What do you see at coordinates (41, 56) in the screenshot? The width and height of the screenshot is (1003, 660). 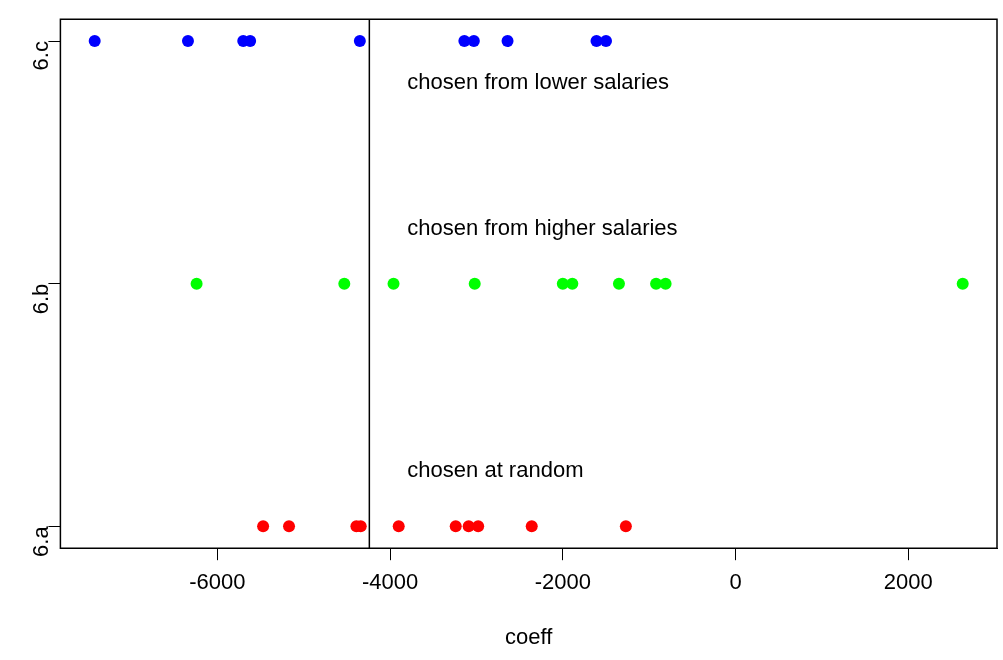 I see `y-tick-label: 6.c` at bounding box center [41, 56].